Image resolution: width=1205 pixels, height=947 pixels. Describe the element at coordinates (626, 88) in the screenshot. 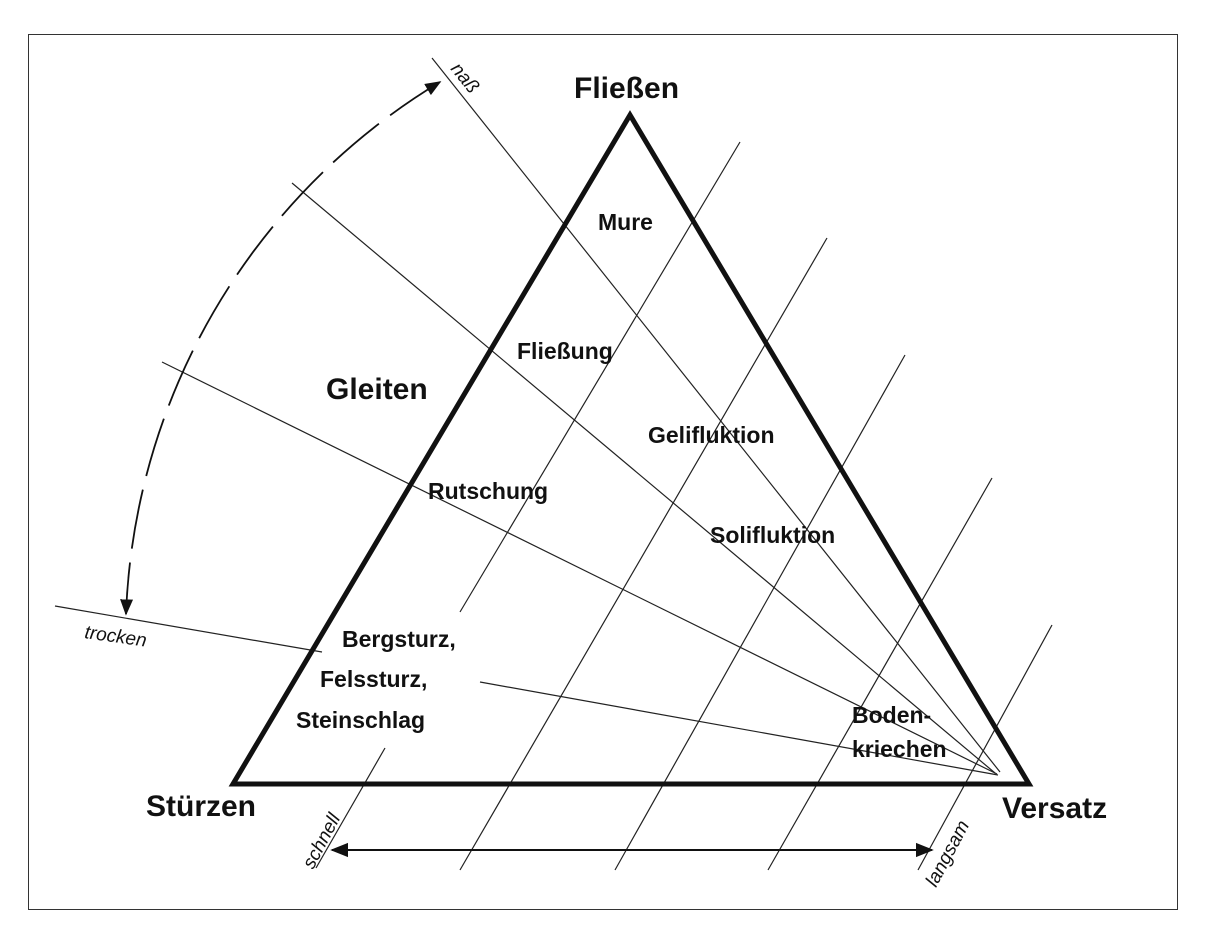

I see `corner-label-top: Fließen` at that location.